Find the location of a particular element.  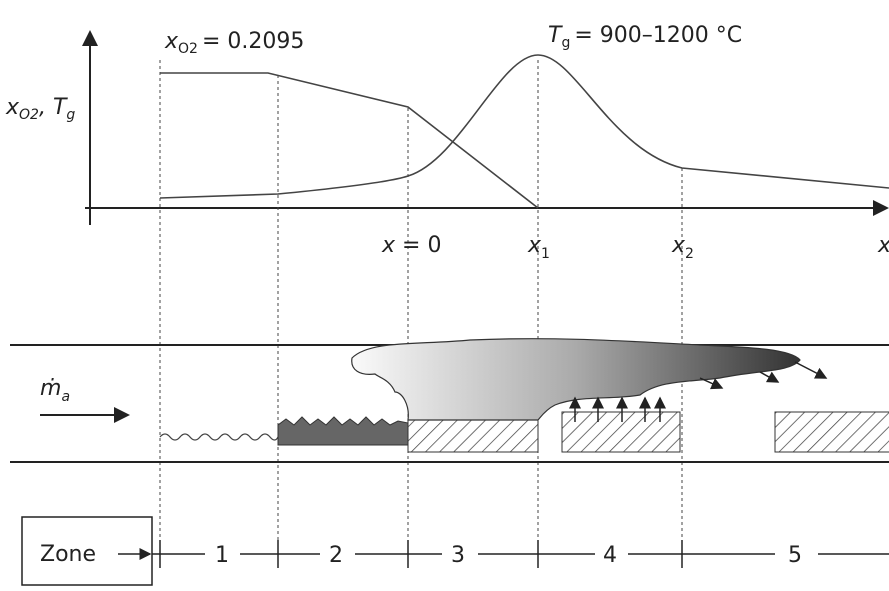

zone-box is located at coordinates (87, 551).